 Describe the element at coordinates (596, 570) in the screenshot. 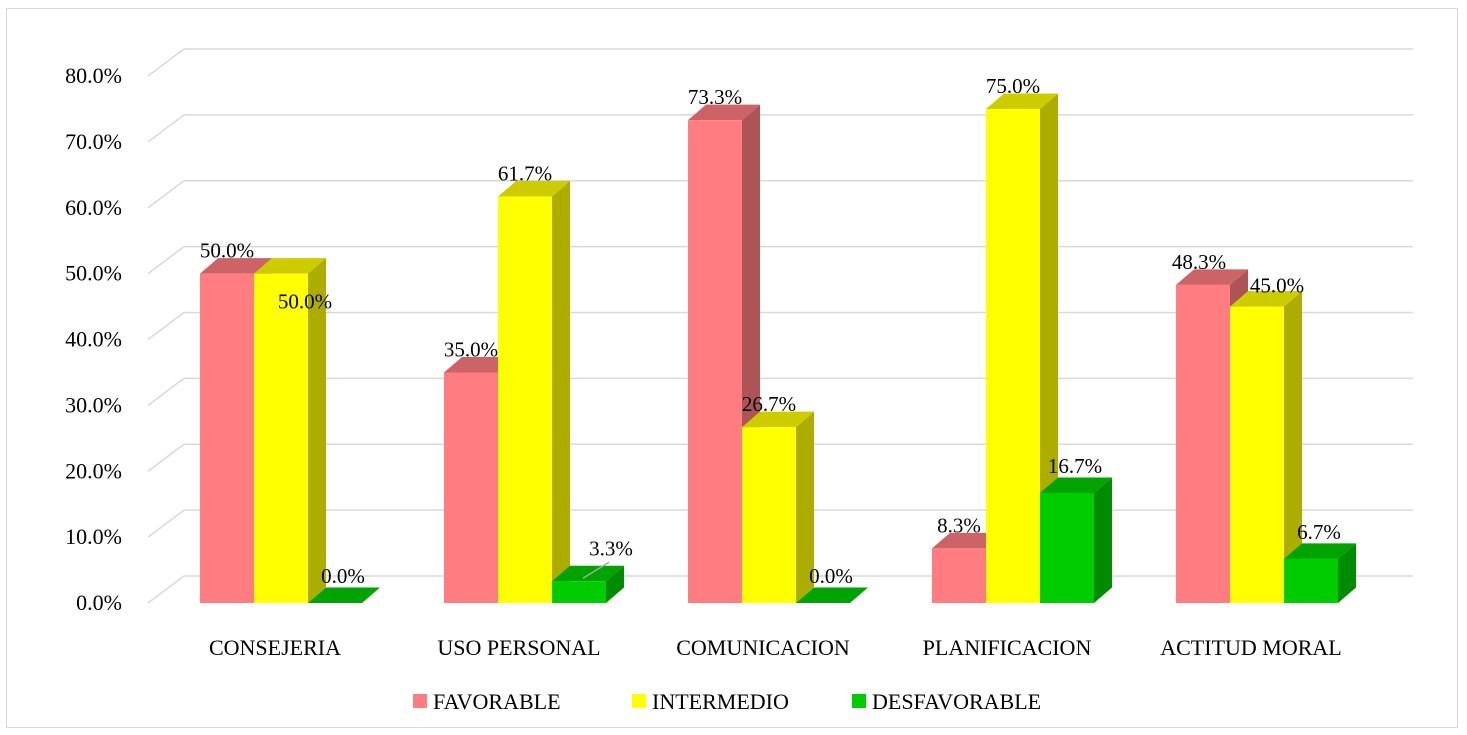

I see `leader-line` at that location.